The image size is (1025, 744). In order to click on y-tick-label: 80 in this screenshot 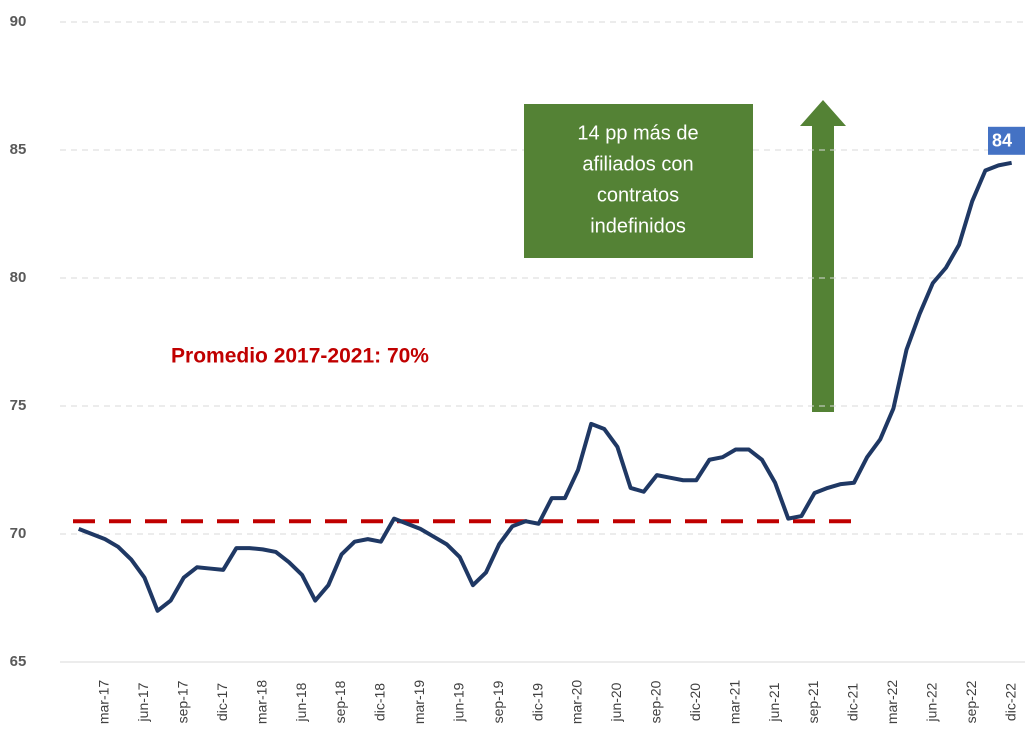, I will do `click(18, 277)`.